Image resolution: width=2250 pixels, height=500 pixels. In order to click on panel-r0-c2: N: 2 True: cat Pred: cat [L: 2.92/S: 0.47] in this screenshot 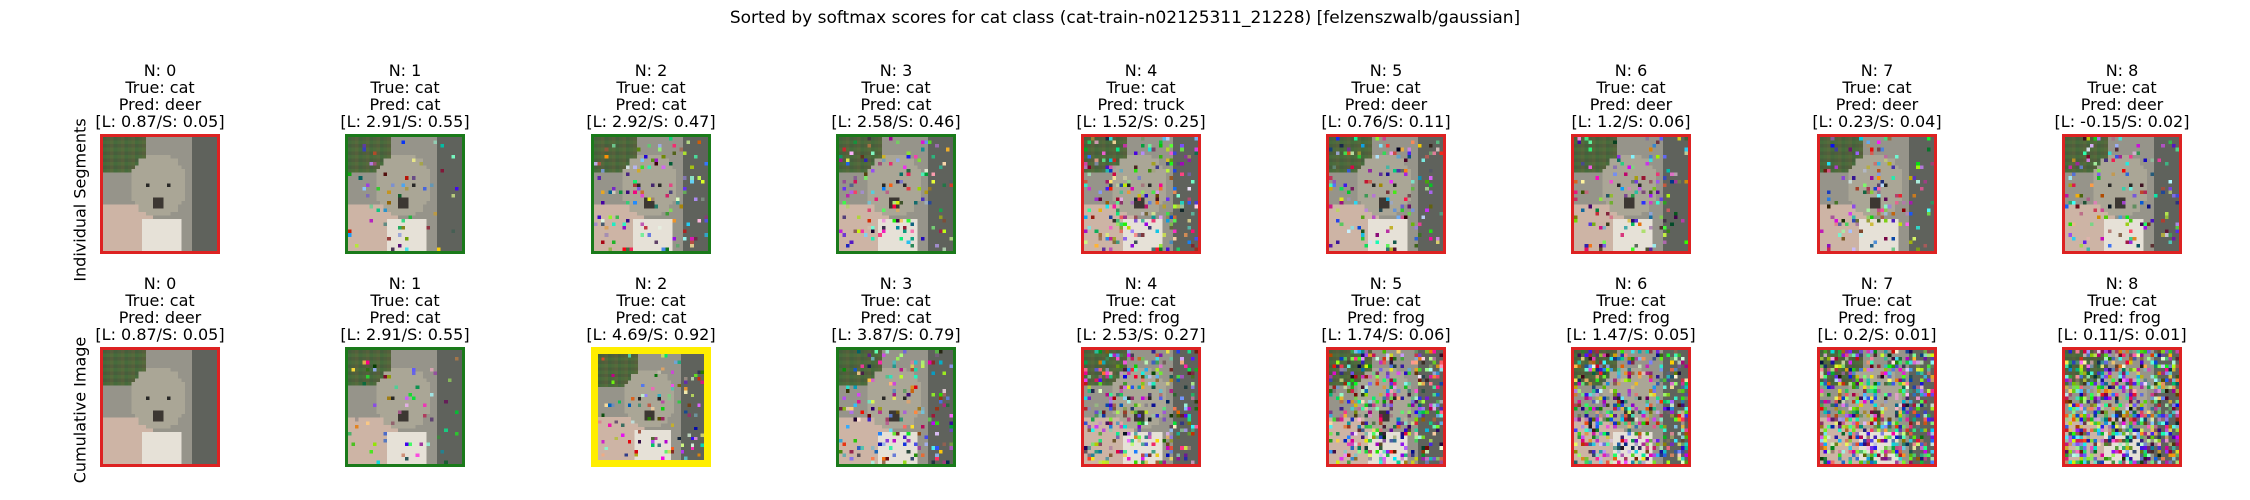, I will do `click(651, 162)`.